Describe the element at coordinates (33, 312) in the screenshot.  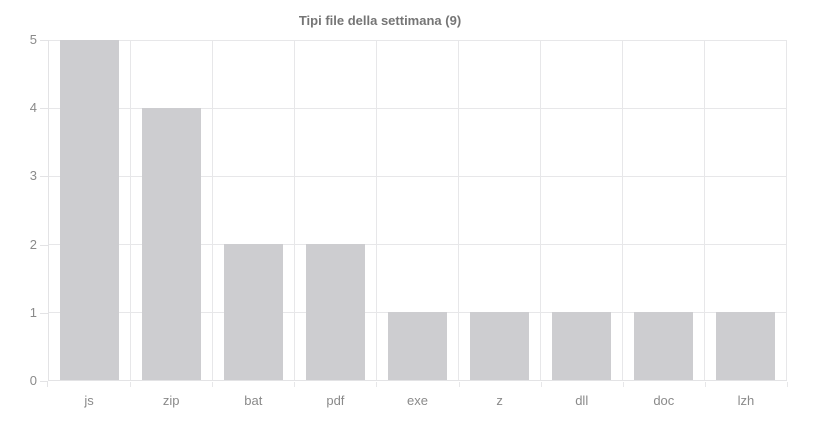
I see `y-tick-label-1: 1` at that location.